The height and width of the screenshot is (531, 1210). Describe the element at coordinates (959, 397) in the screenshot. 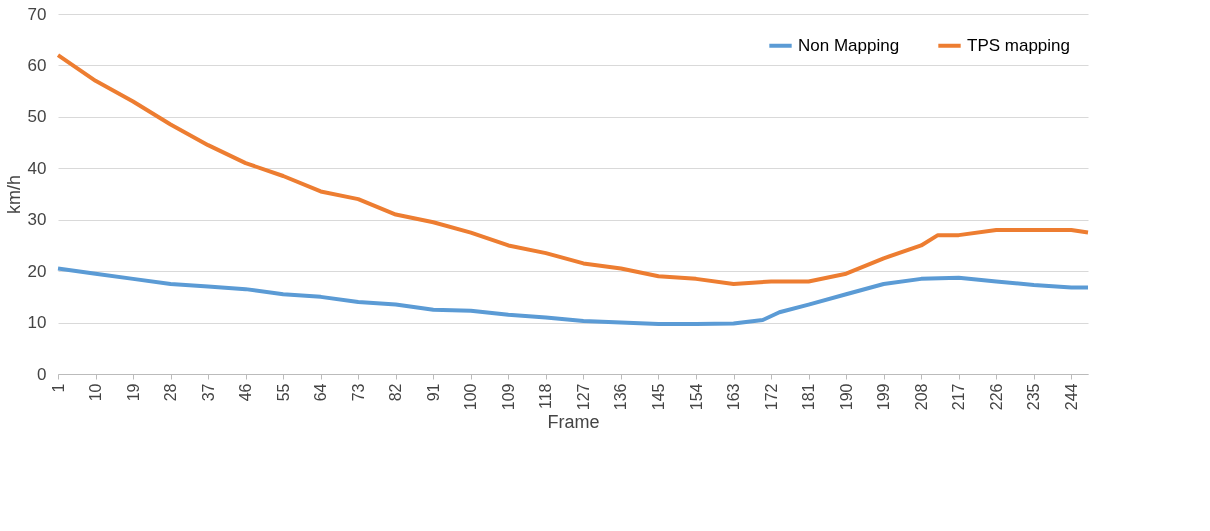

I see `x-tick-label: 217` at that location.